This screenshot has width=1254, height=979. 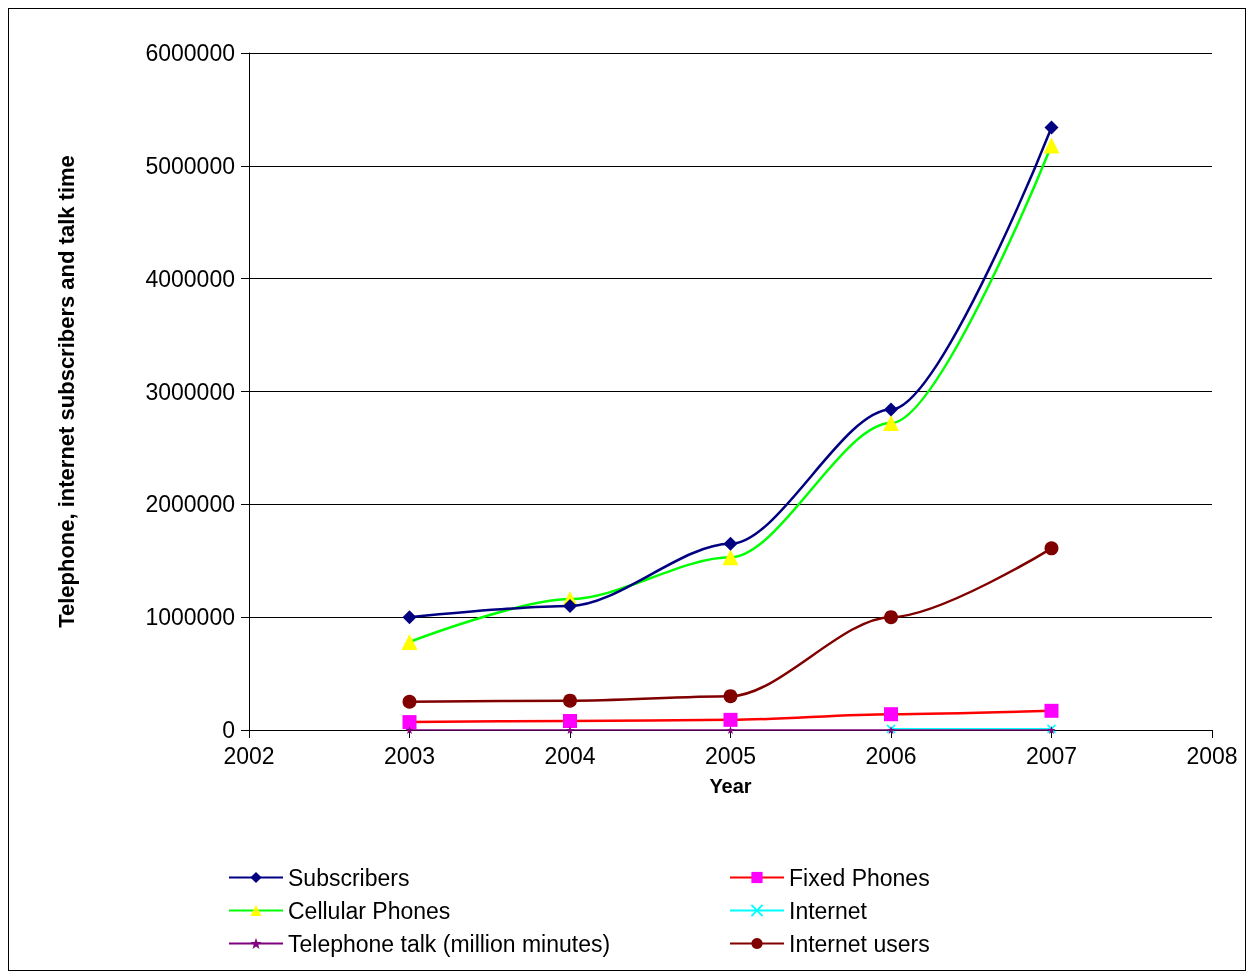 What do you see at coordinates (349, 877) in the screenshot?
I see `legend-label: Subscribers` at bounding box center [349, 877].